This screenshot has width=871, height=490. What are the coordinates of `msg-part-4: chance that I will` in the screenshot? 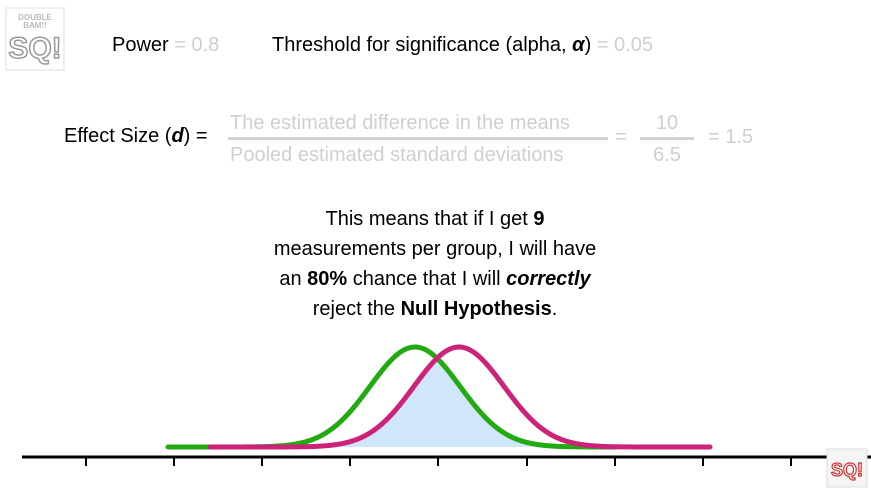 It's located at (427, 279).